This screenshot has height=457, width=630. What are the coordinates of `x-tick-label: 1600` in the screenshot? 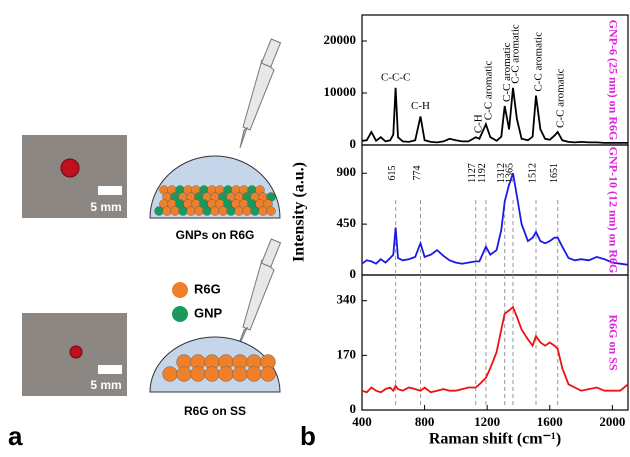 It's located at (550, 421).